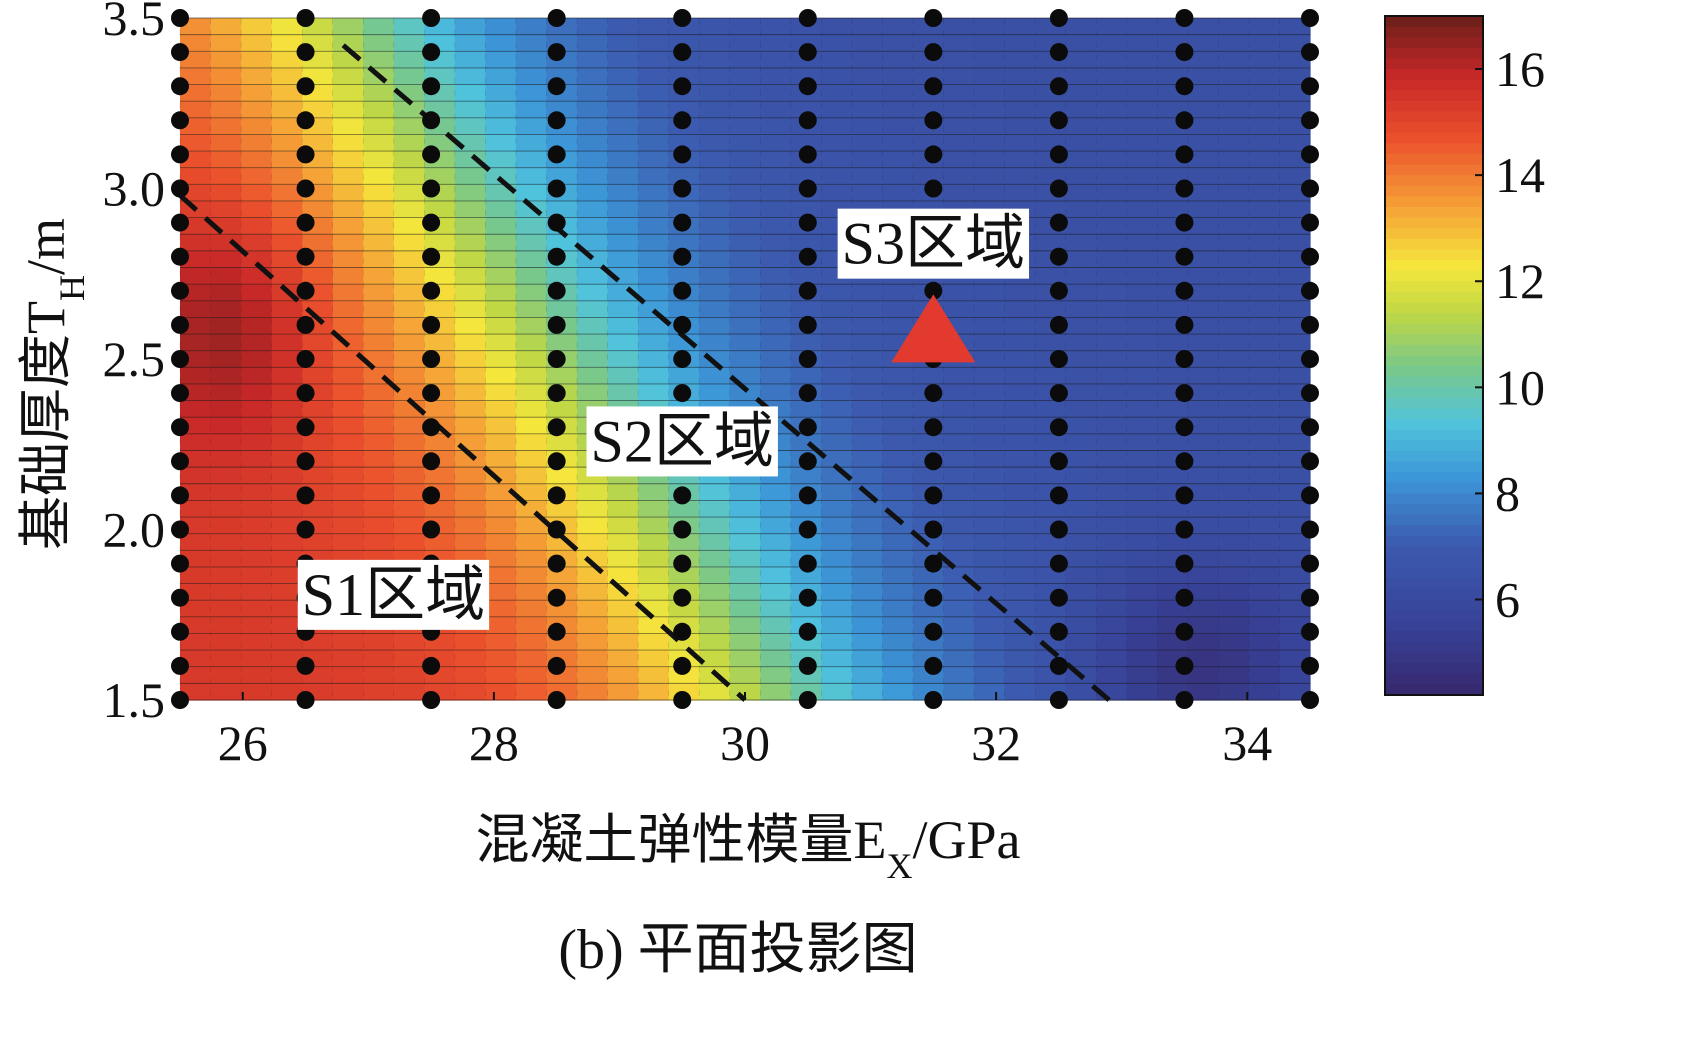 Image resolution: width=1681 pixels, height=1059 pixels. What do you see at coordinates (494, 743) in the screenshot?
I see `x-tick-label: 28` at bounding box center [494, 743].